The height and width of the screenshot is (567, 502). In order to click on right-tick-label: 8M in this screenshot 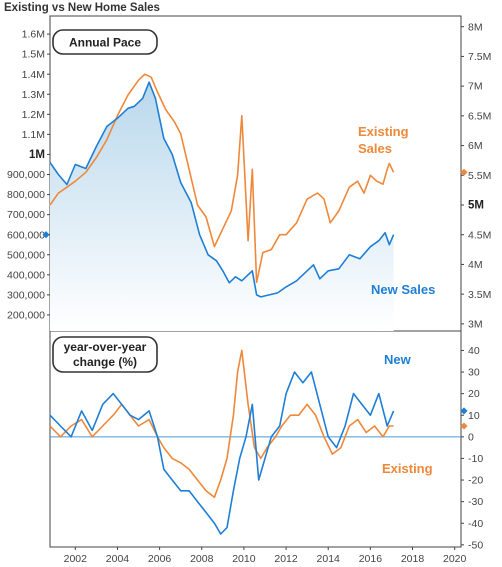, I will do `click(475, 27)`.